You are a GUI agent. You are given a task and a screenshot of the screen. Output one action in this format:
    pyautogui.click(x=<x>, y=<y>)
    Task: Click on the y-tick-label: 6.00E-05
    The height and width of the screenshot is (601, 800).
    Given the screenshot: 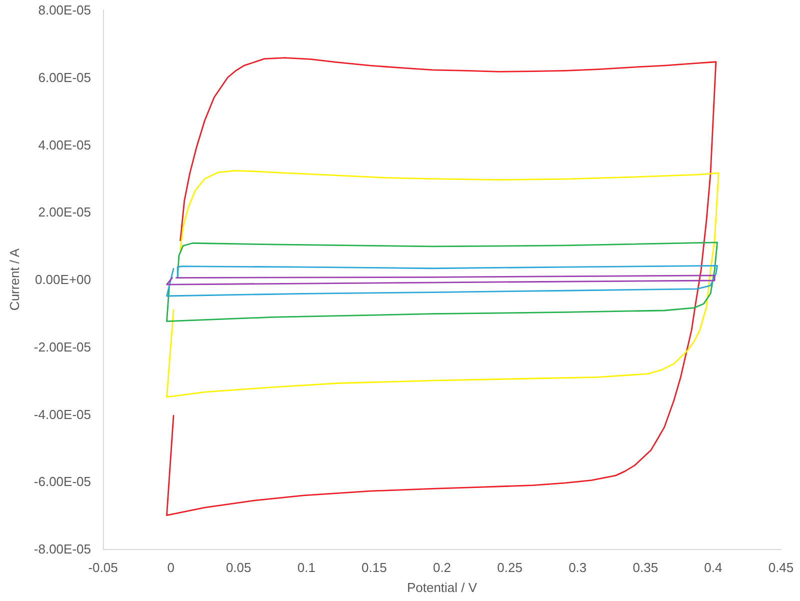 What is the action you would take?
    pyautogui.click(x=64, y=77)
    